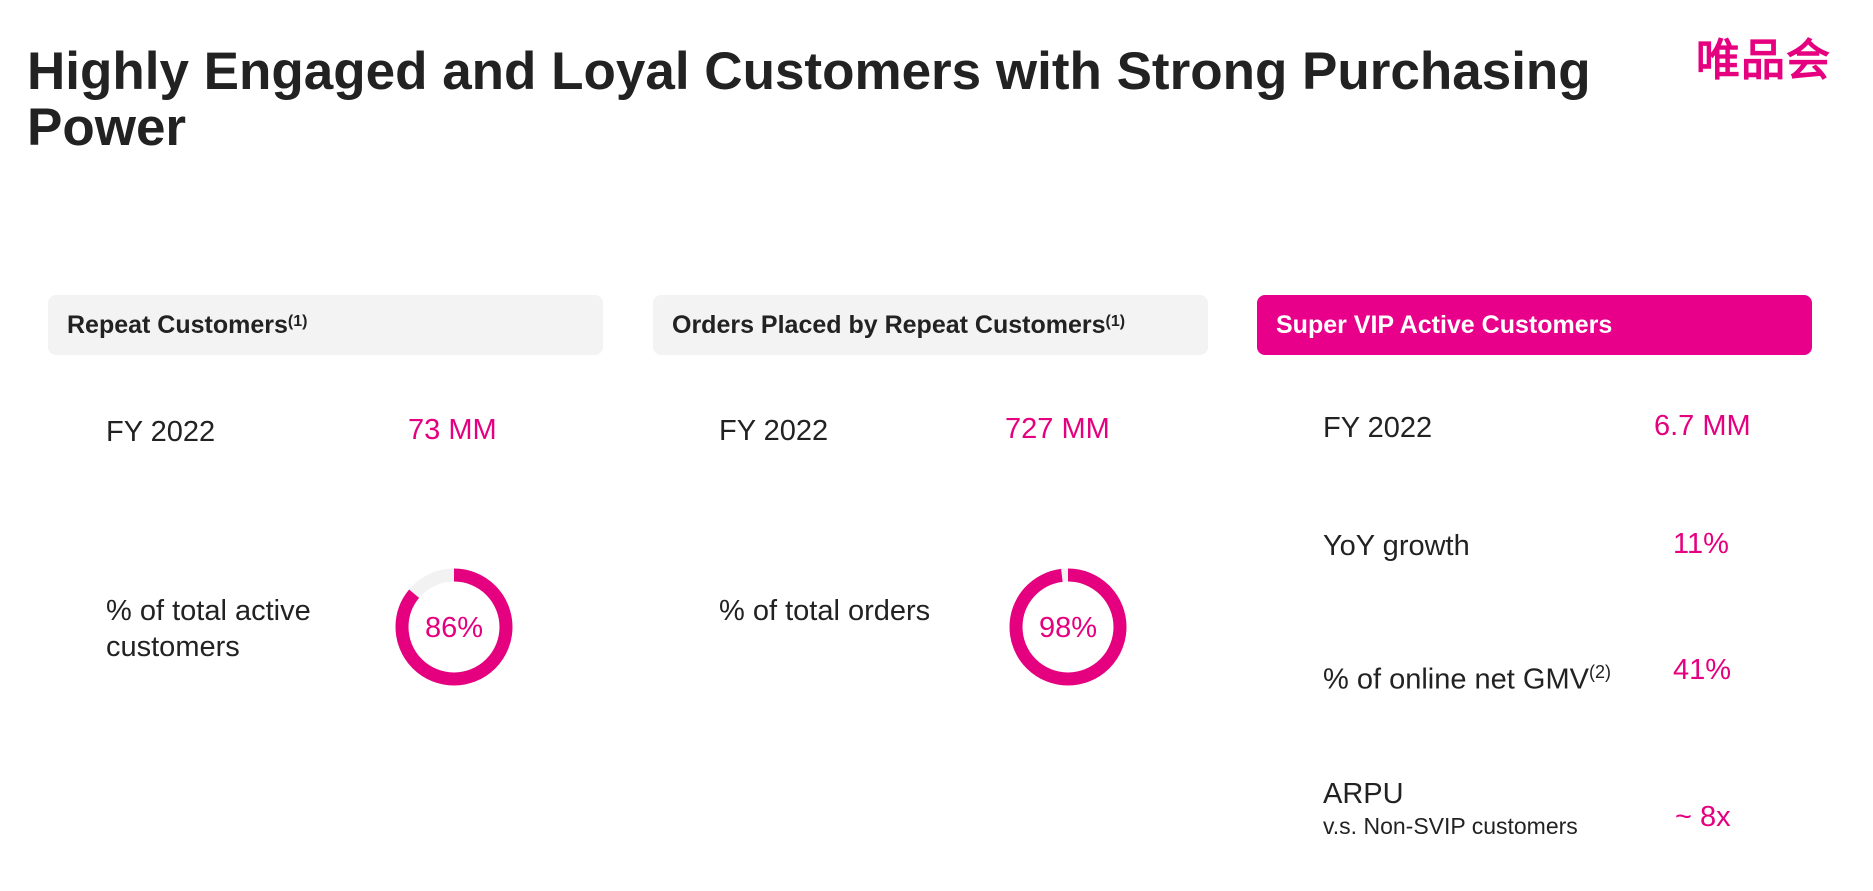 The width and height of the screenshot is (1873, 891). Describe the element at coordinates (1450, 826) in the screenshot. I see `vip-arpu-sub-label: v.s. Non-SVIP customers` at that location.